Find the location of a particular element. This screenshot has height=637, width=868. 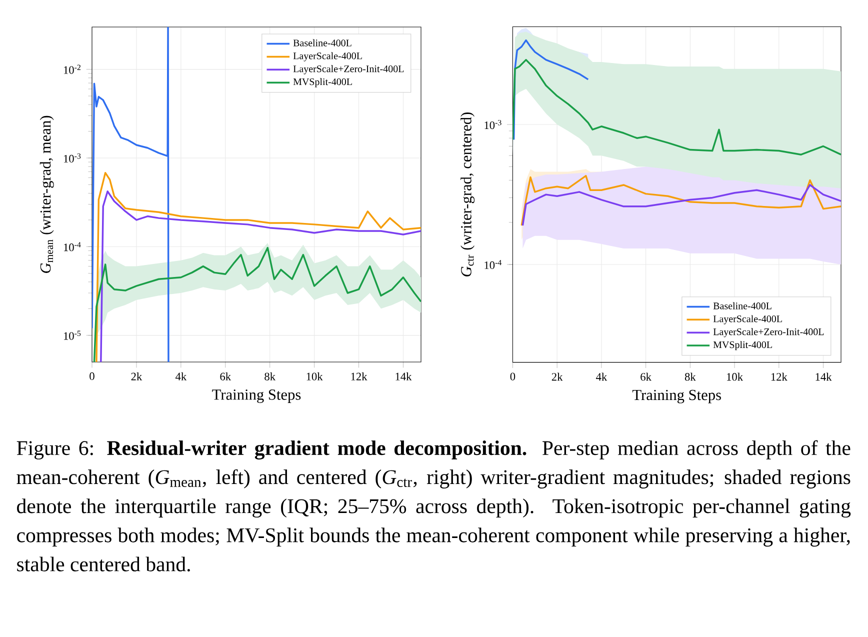

y-axis-title: G$_{ctr}$ (writer-grad, centered) is located at coordinates (467, 194).